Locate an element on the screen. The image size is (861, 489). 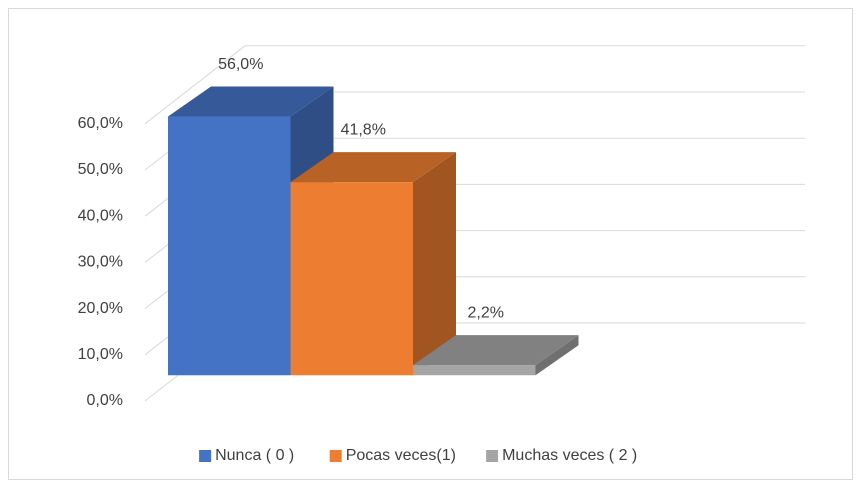
y-tick-label: 0,0% is located at coordinates (105, 400).